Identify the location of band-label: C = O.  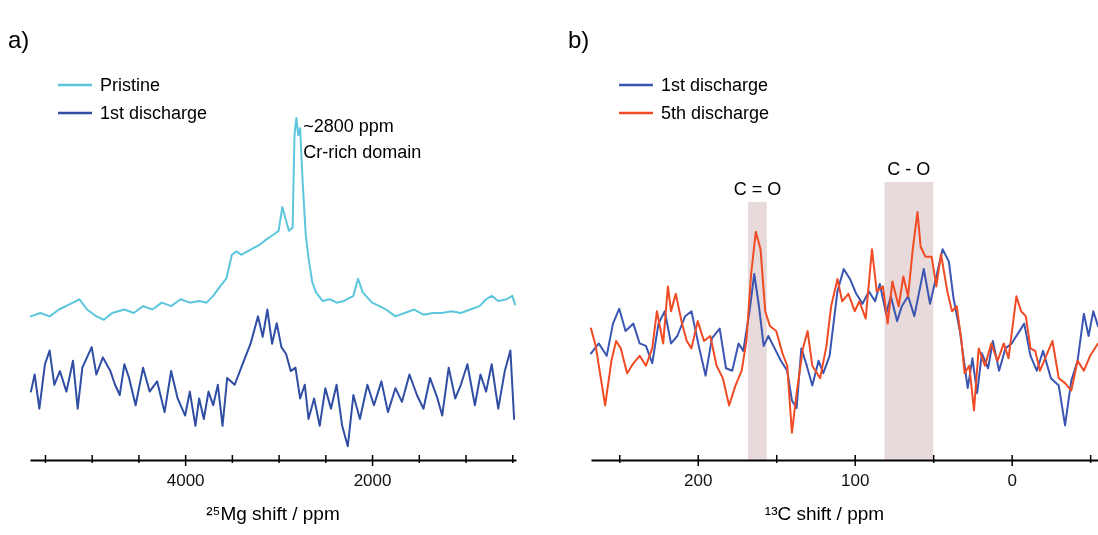
(757, 188).